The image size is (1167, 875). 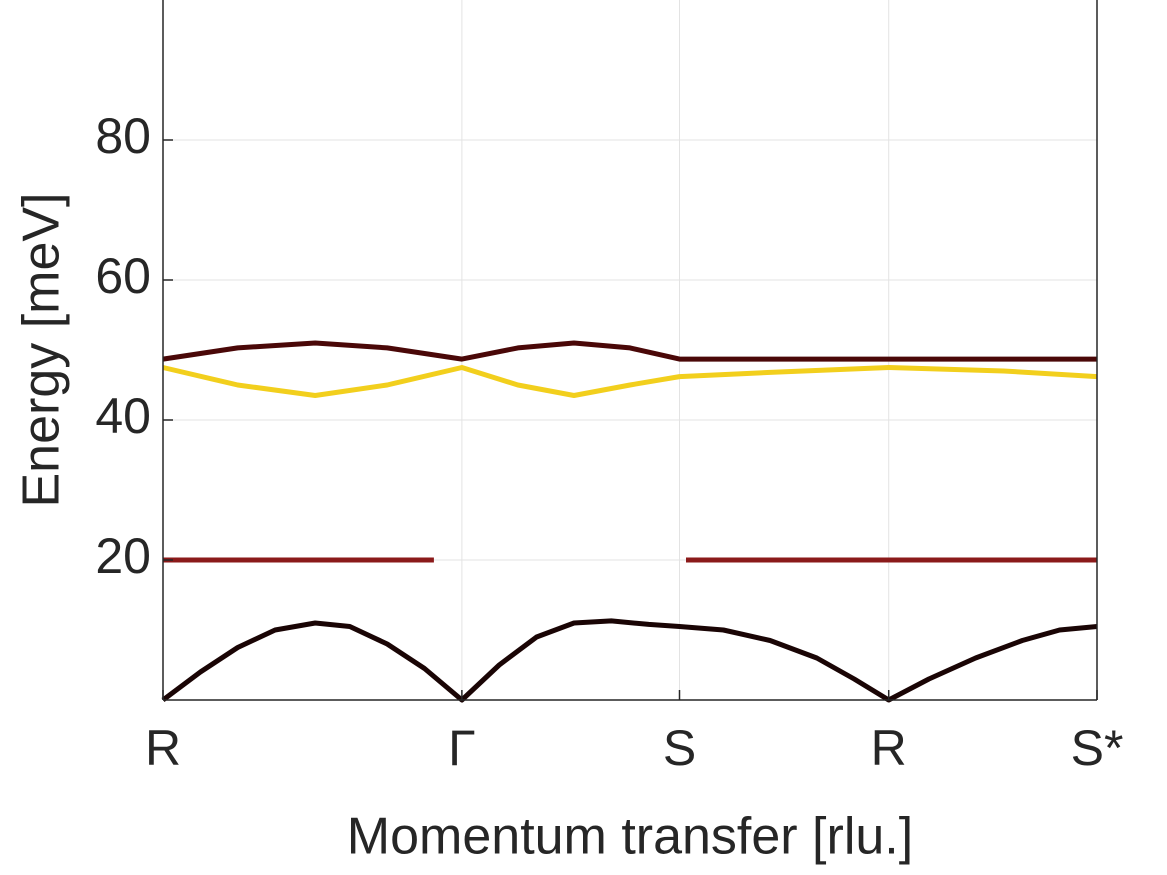 I want to click on x-tick-label: S, so click(x=679, y=748).